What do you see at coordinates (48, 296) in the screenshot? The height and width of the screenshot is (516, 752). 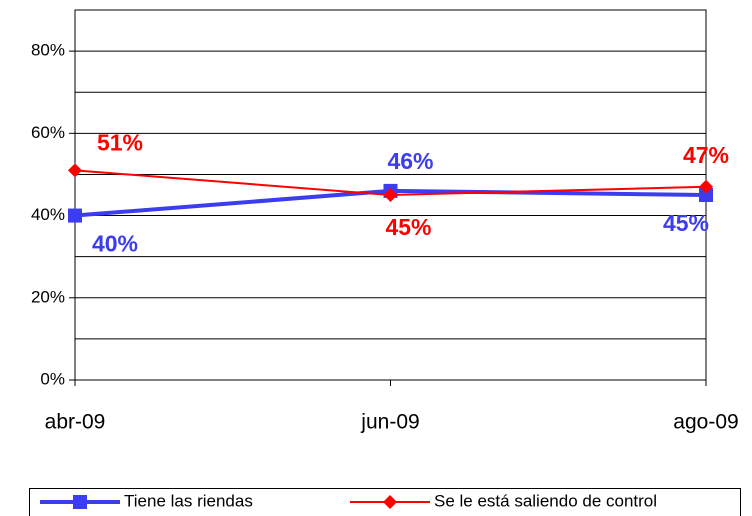 I see `y-tick-label: 20%` at bounding box center [48, 296].